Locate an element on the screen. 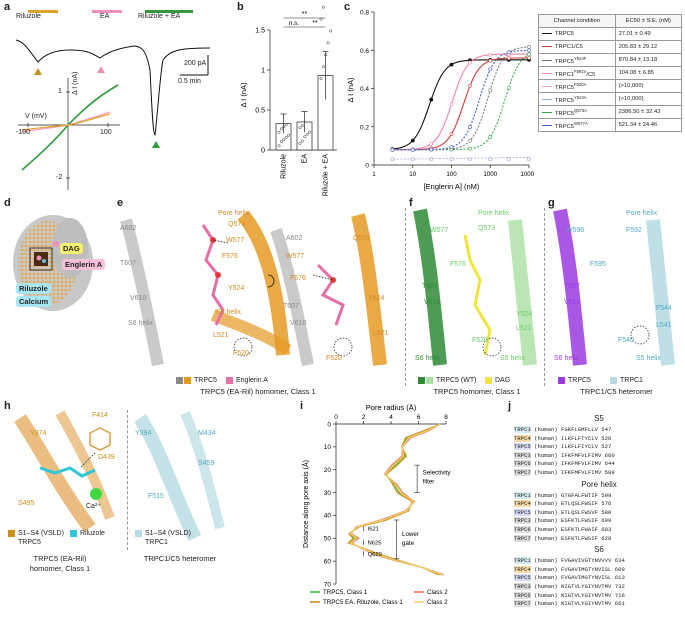 The width and height of the screenshot is (685, 618). i-ytick-label: 0 is located at coordinates (329, 424).